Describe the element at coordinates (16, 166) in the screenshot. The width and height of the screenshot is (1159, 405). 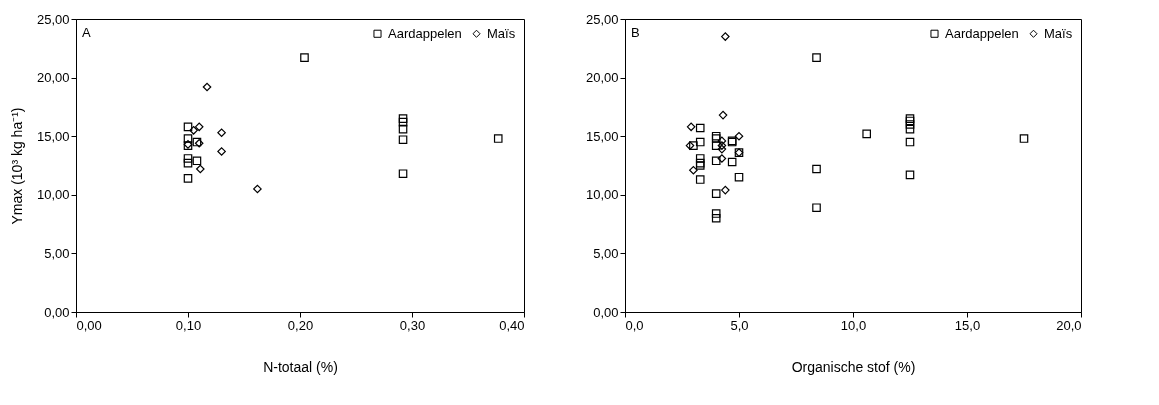
I see `y-axis-title: Ymax (10³ kg ha⁻¹)` at that location.